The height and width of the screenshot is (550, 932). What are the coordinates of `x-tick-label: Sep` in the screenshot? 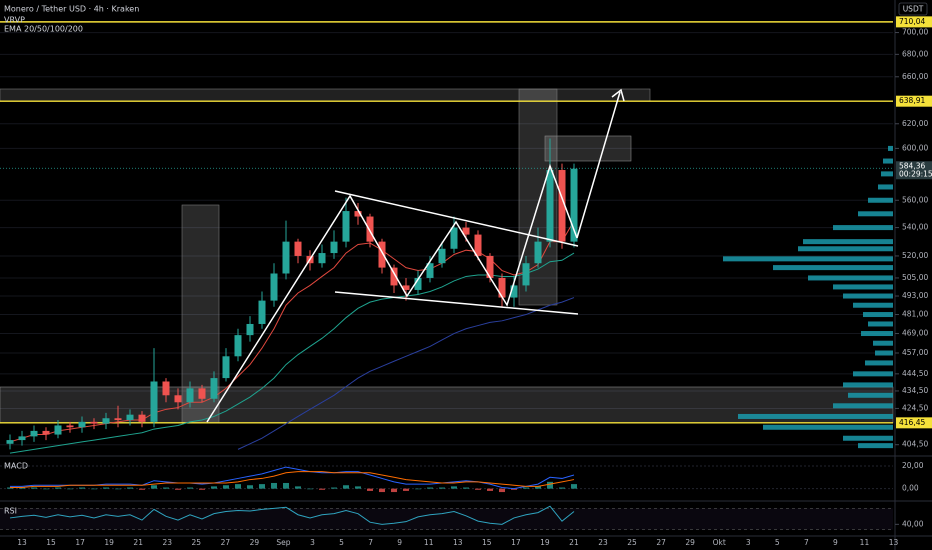 It's located at (283, 542).